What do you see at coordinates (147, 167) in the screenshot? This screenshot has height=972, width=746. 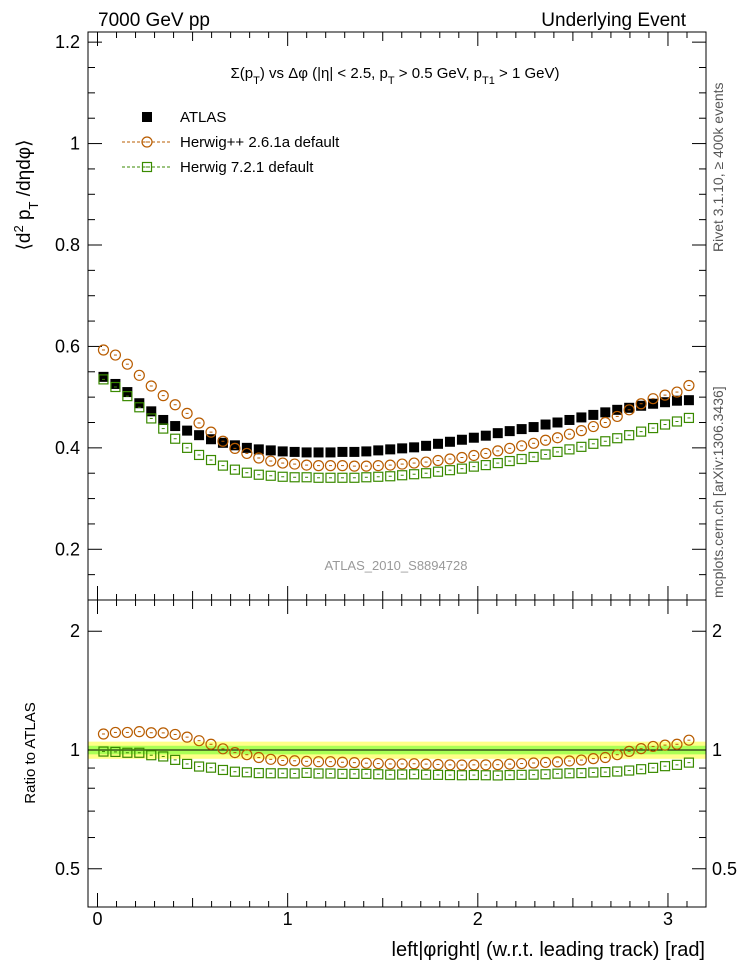 I see `legend-marker` at bounding box center [147, 167].